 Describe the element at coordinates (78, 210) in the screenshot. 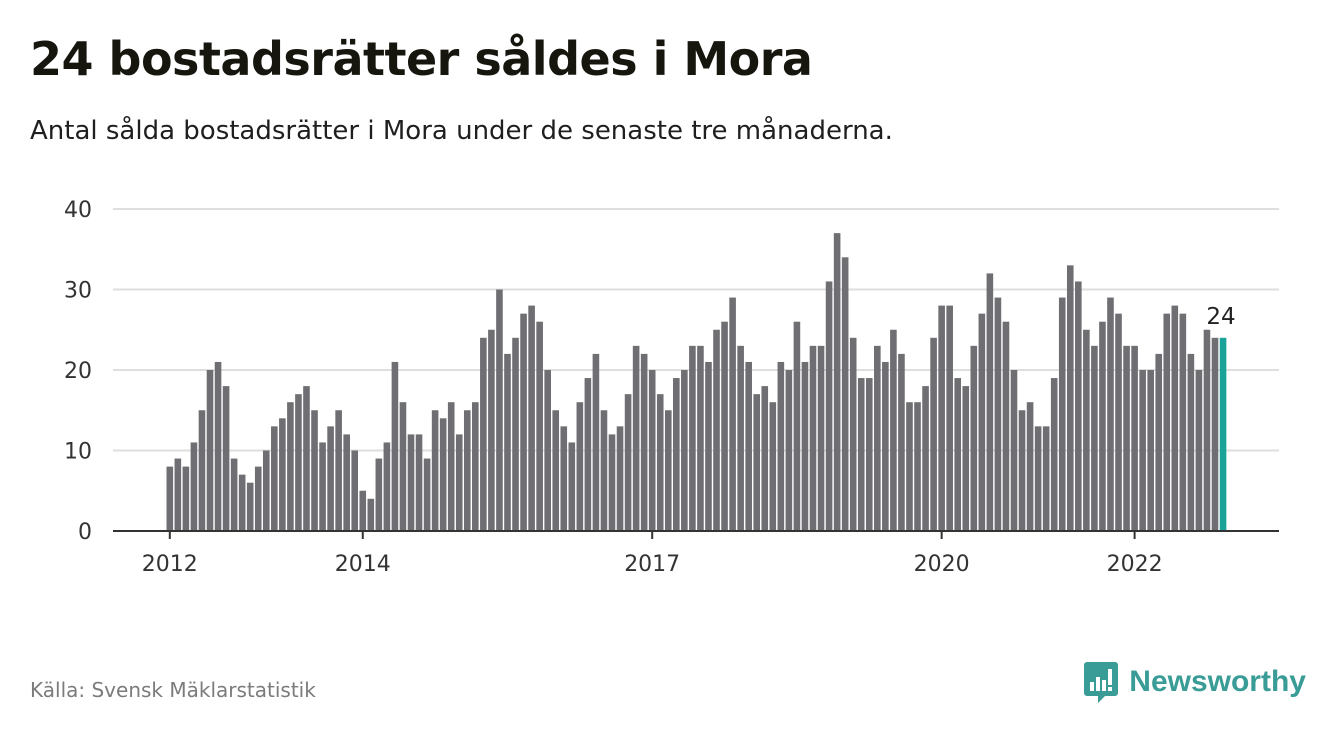

I see `y-tick-label: 40` at that location.